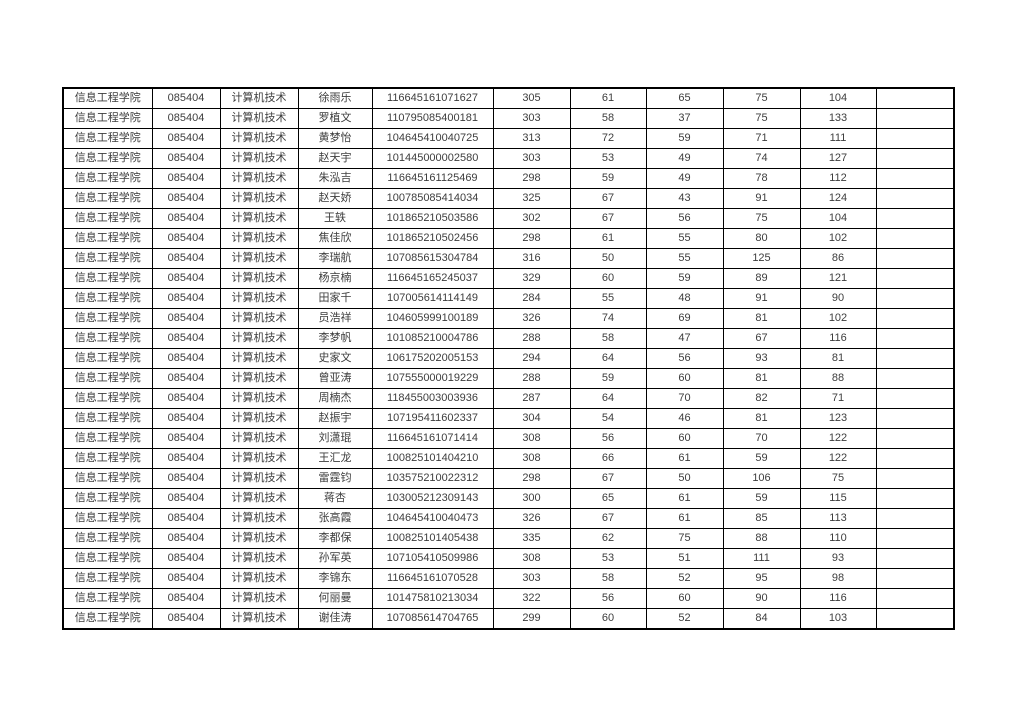 This screenshot has width=1024, height=724. Describe the element at coordinates (838, 619) in the screenshot. I see `cell-score-5: 103` at that location.